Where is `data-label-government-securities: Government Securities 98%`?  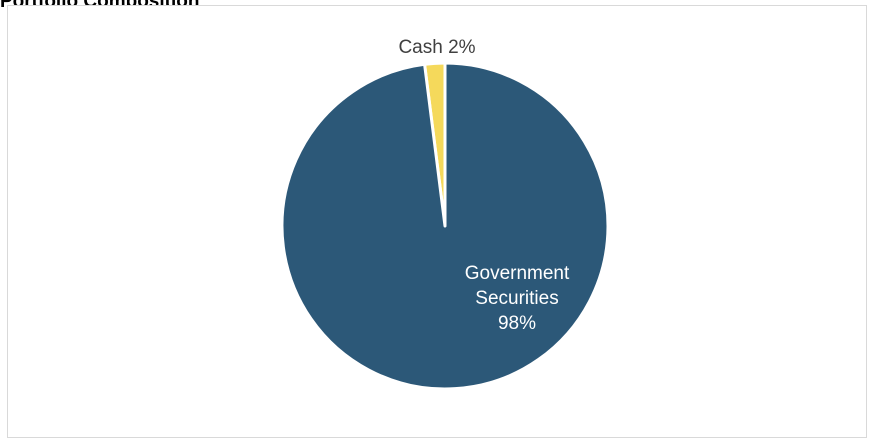 data-label-government-securities: Government Securities 98% is located at coordinates (517, 298).